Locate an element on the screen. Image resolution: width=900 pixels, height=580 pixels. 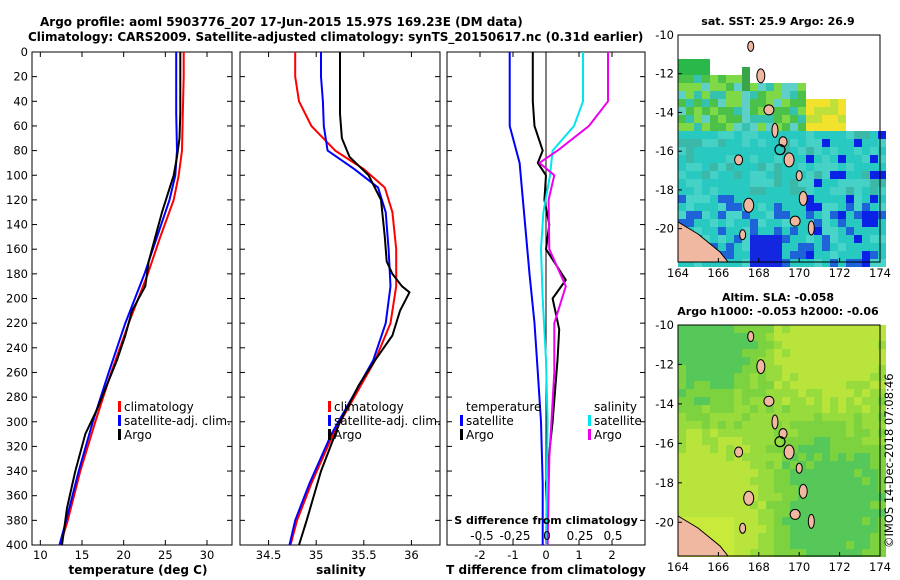
y-tick-label: 360 is located at coordinates (17, 496).